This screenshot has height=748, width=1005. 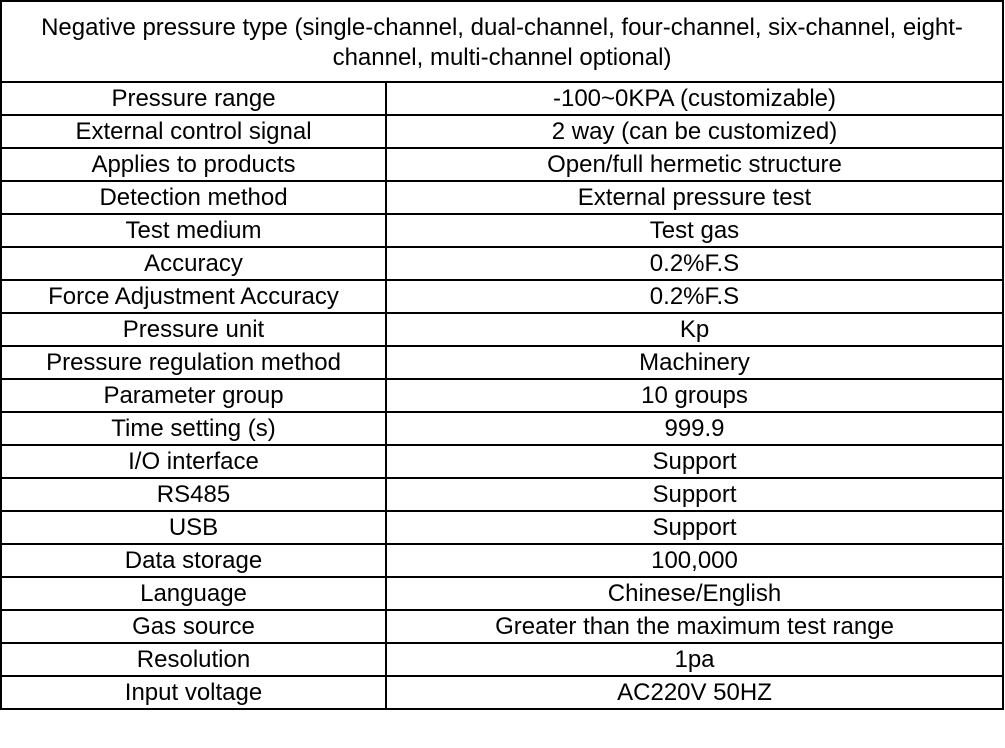 I want to click on spec-value: 2 way (can be customized), so click(x=694, y=131).